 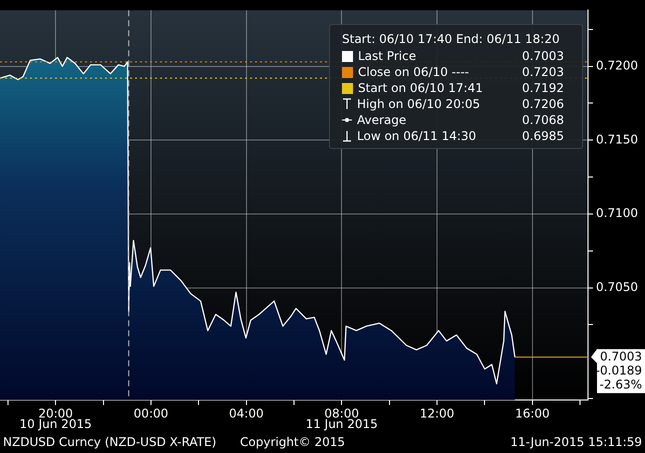 I want to click on annotation: 0.7192, so click(x=543, y=88).